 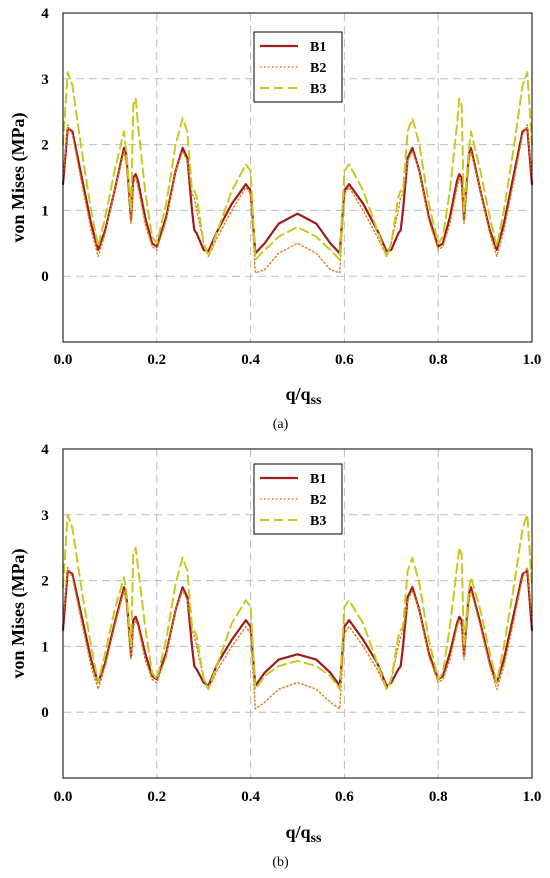 I want to click on panel-caption: (a), so click(x=281, y=424).